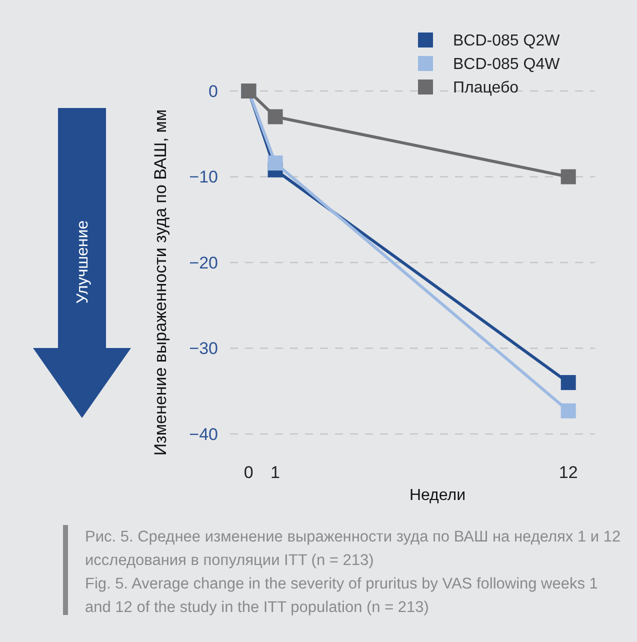 This screenshot has width=637, height=642. Describe the element at coordinates (341, 595) in the screenshot. I see `caption: Fig. 5. Average change in the severity of pruritus by VAS following weeks 1 and 12 of the study in the ITT population (n = 213)` at that location.